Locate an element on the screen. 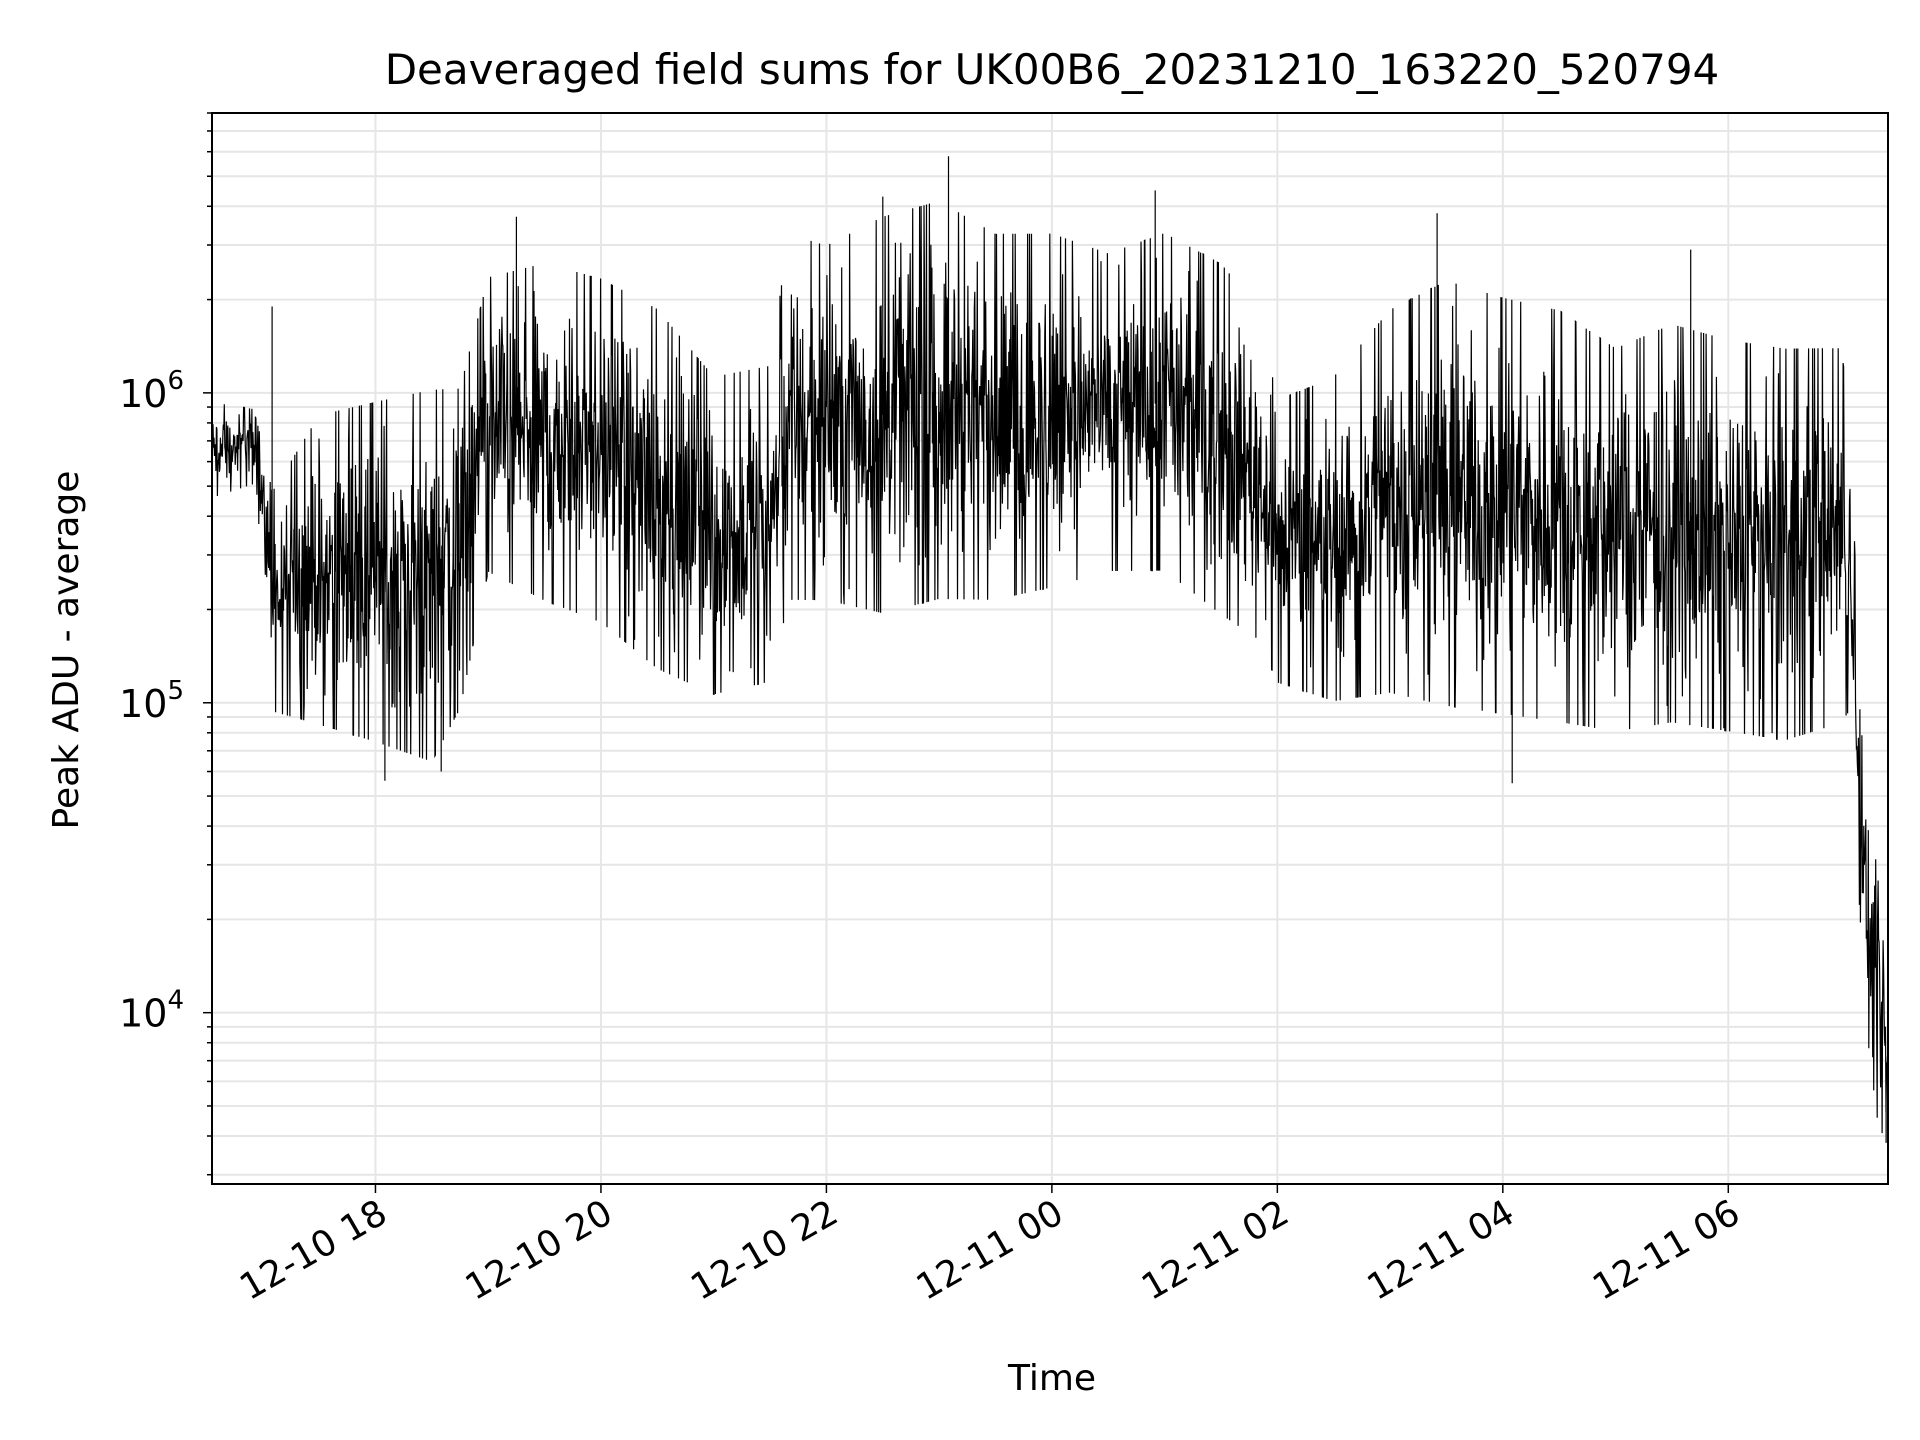 This screenshot has height=1440, width=1920. x-axis-label: Time is located at coordinates (1051, 1378).